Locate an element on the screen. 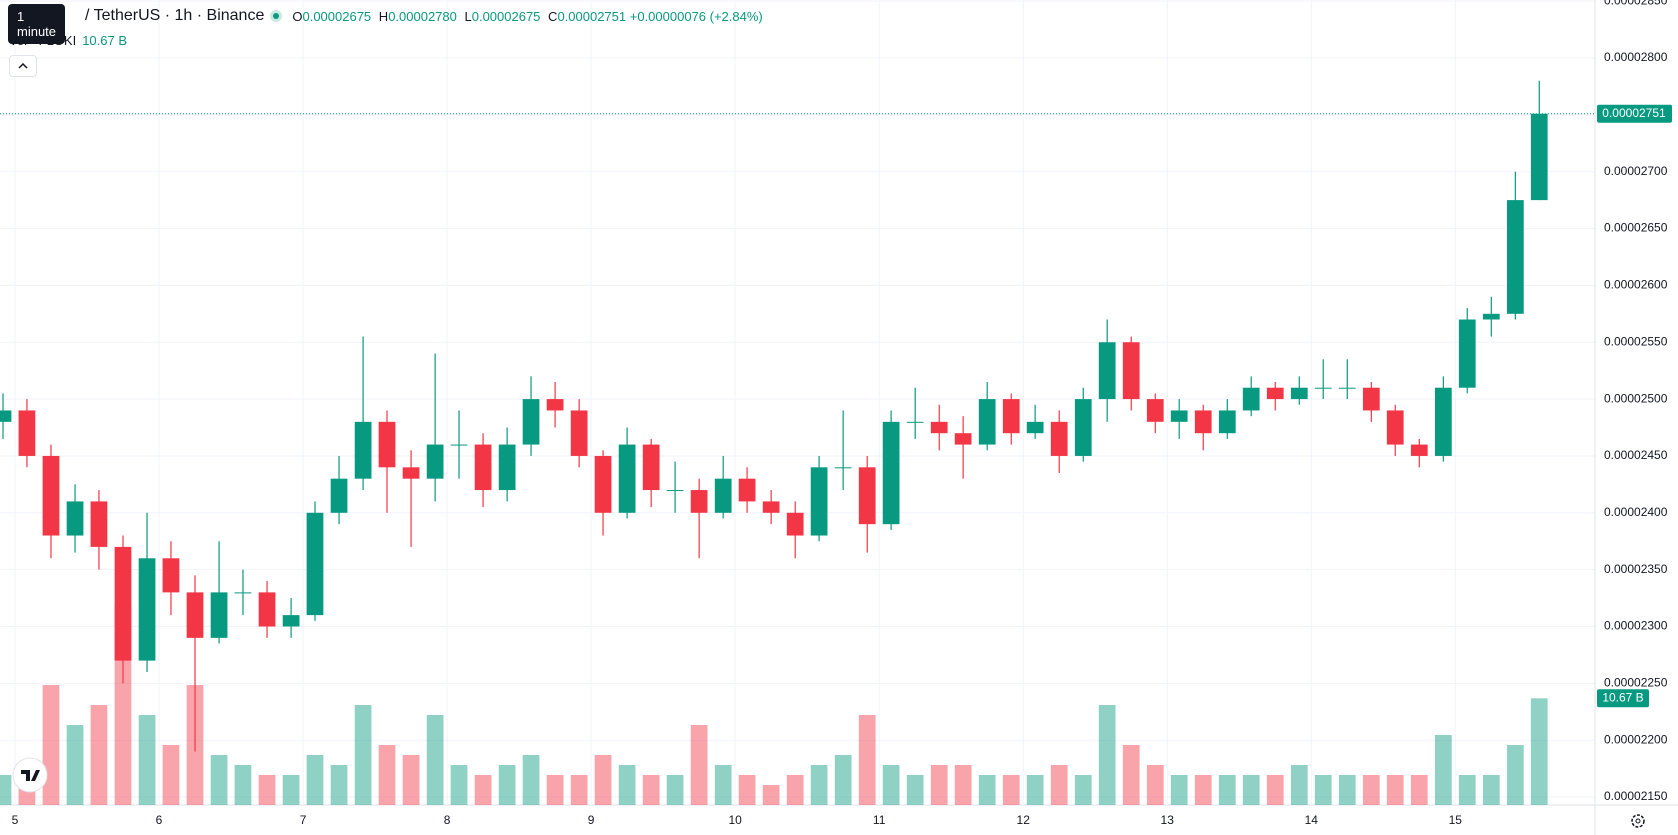 The height and width of the screenshot is (835, 1678). high: 0.00002780 is located at coordinates (422, 16).